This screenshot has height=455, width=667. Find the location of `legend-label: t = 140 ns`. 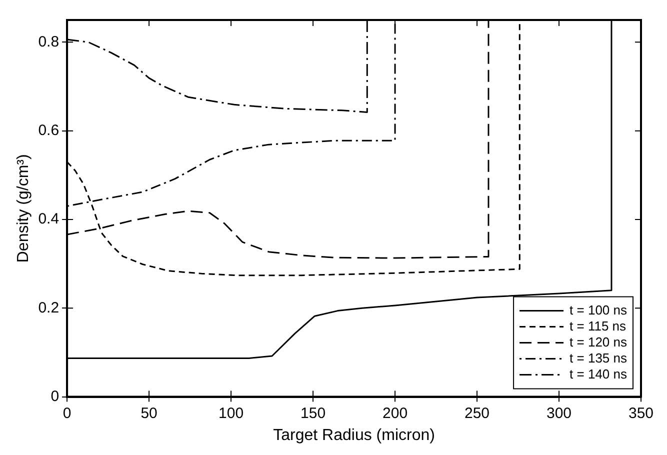

legend-label: t = 140 ns is located at coordinates (599, 374).